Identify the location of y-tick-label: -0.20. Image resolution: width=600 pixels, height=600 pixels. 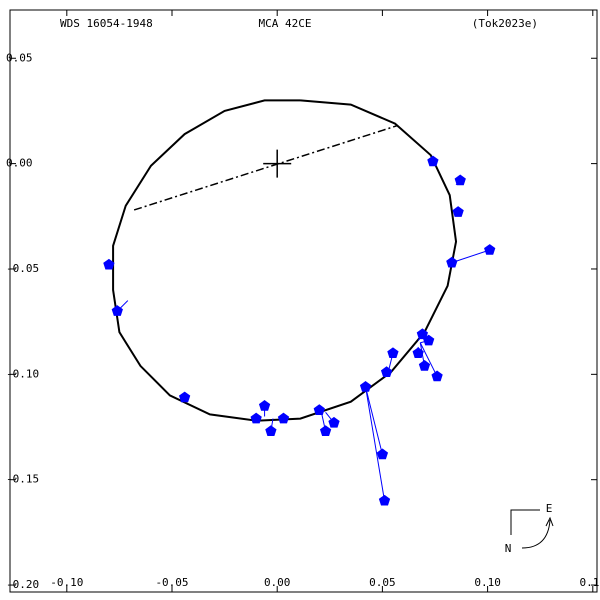
(22, 584).